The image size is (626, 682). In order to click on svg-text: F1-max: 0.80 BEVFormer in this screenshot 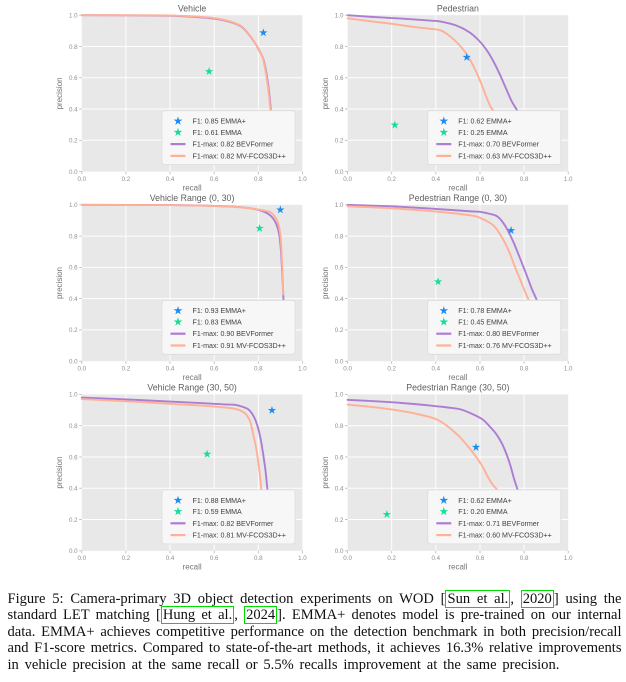, I will do `click(498, 334)`.